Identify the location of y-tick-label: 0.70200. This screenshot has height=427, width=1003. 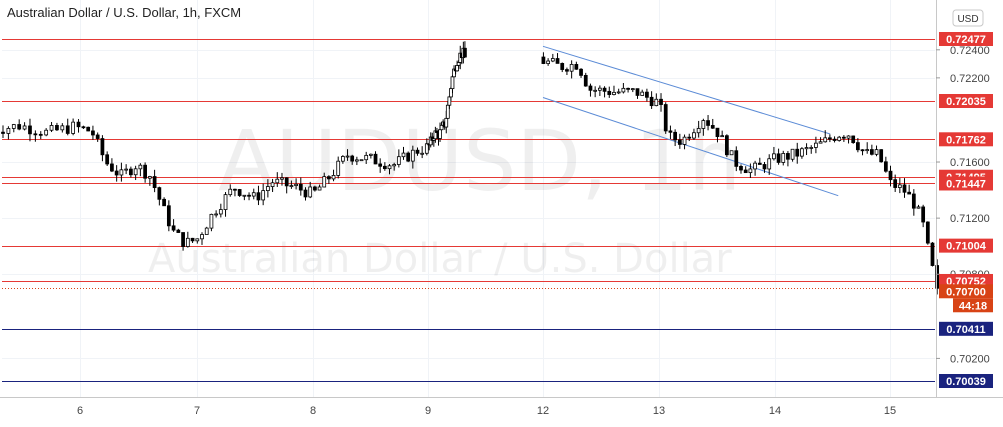
(970, 359).